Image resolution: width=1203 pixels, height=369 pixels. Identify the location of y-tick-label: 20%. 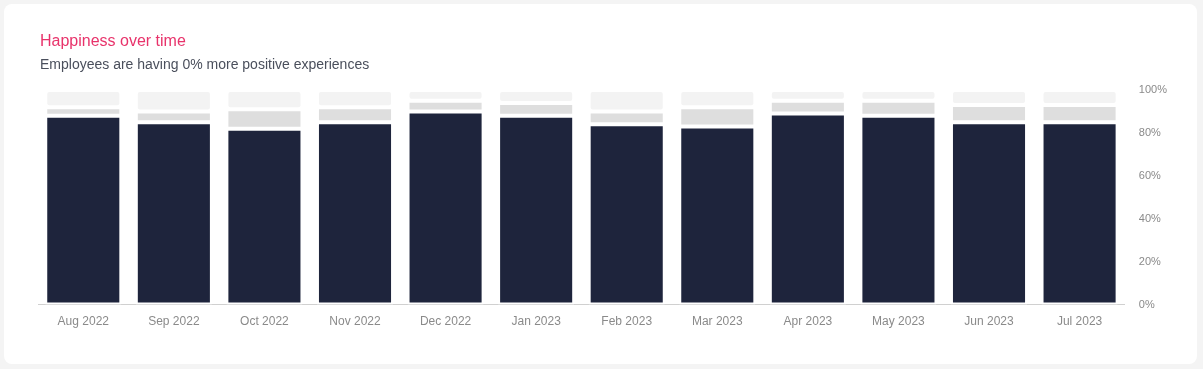
(1150, 260).